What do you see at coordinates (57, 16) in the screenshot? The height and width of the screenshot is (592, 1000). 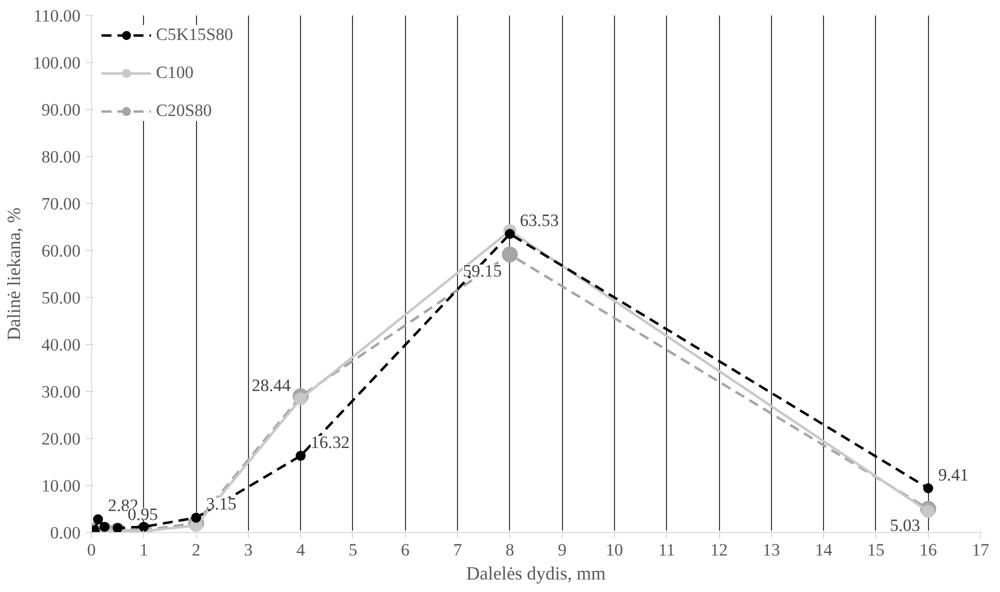 I see `y-tick-label: 110.00` at bounding box center [57, 16].